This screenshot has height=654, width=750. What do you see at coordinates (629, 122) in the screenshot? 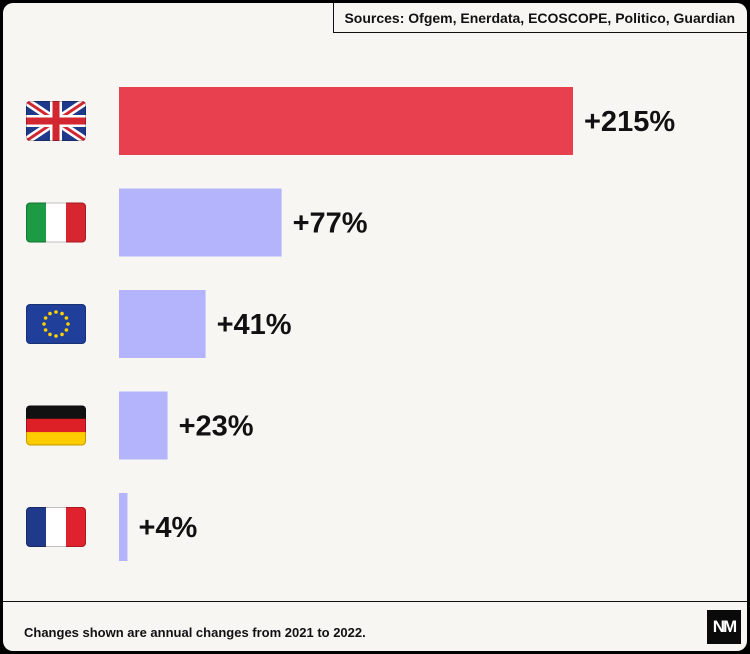
I see `value-label-uk: +215%` at bounding box center [629, 122].